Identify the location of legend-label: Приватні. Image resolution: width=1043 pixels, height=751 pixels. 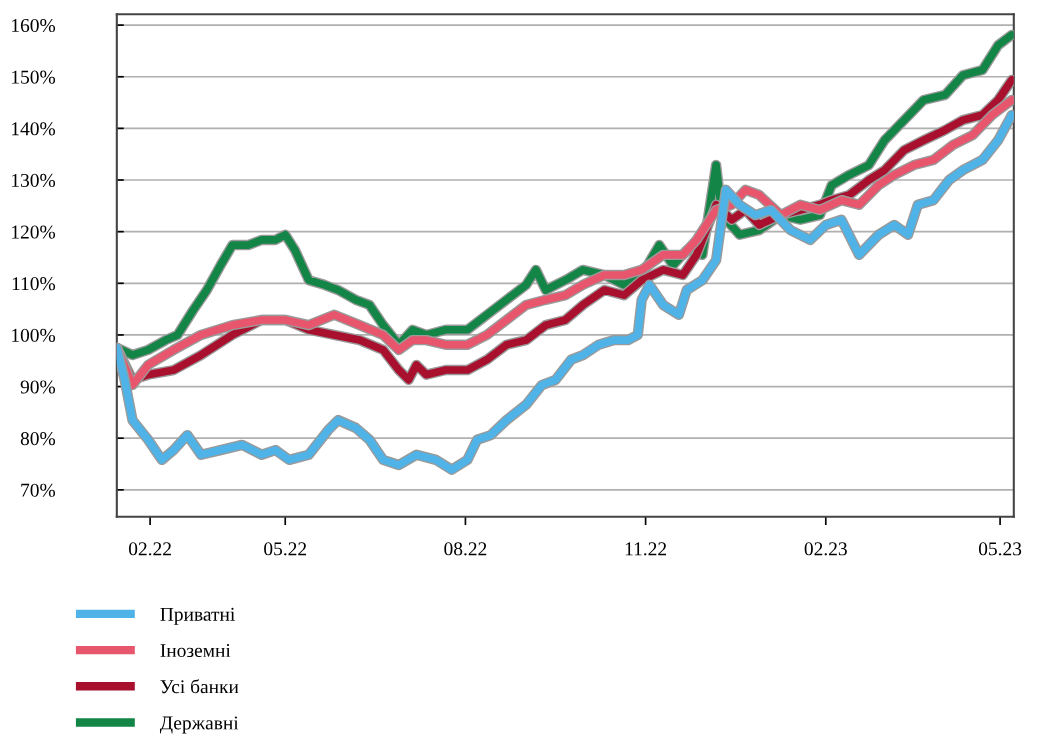
(197, 616).